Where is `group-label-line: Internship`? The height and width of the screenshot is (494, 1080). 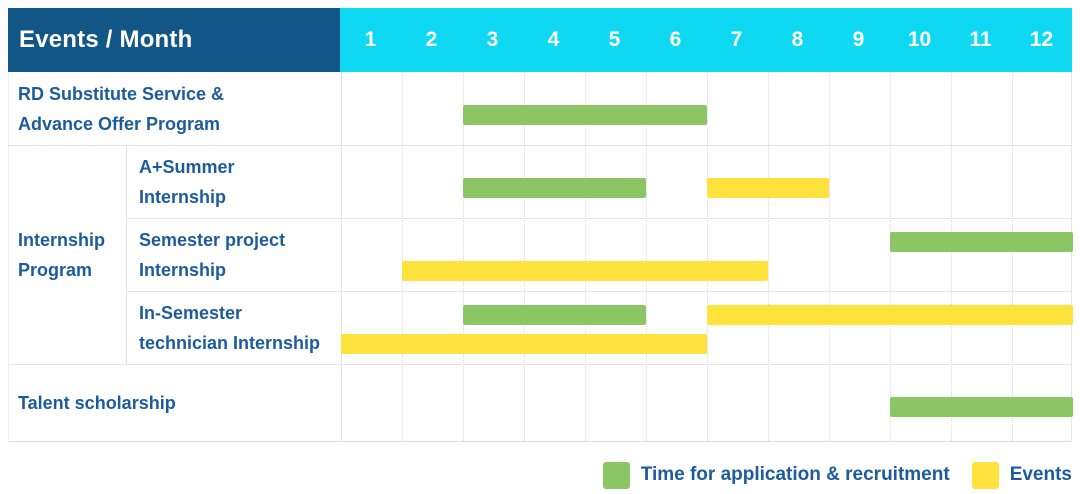 group-label-line: Internship is located at coordinates (62, 239).